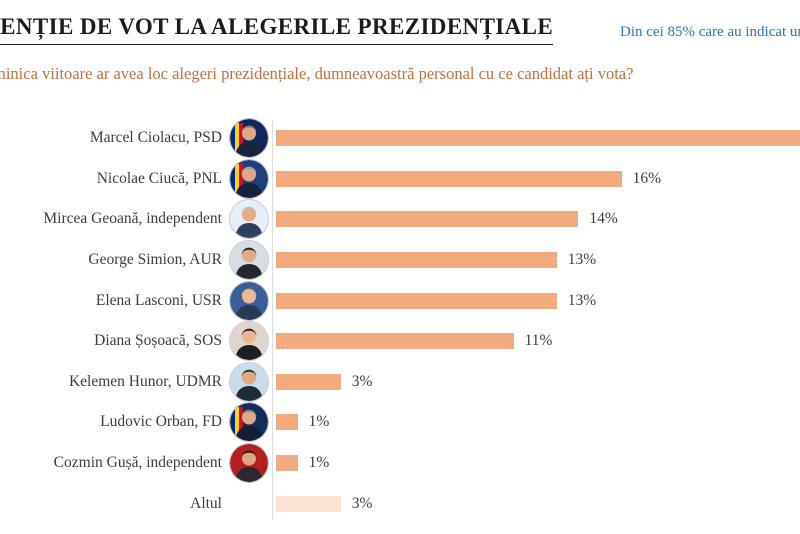  What do you see at coordinates (647, 178) in the screenshot?
I see `percent-label: 16%` at bounding box center [647, 178].